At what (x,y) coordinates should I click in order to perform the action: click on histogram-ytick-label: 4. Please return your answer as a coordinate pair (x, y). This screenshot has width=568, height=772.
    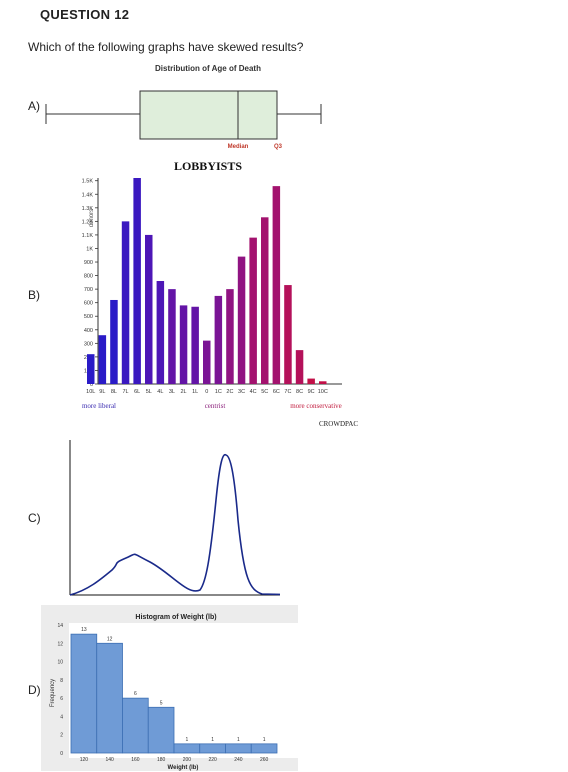
    Looking at the image, I should click on (61, 717).